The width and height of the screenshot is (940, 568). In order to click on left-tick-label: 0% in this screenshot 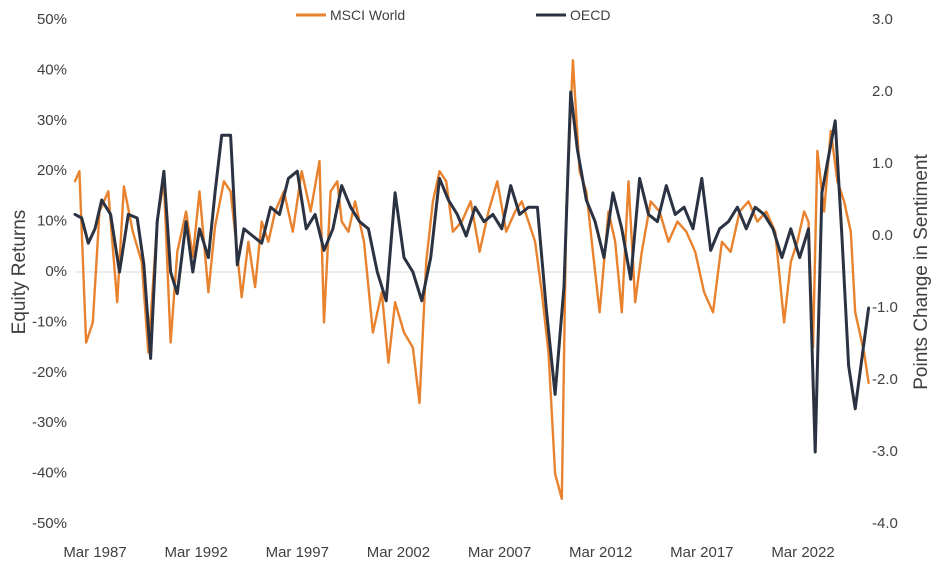, I will do `click(56, 271)`.